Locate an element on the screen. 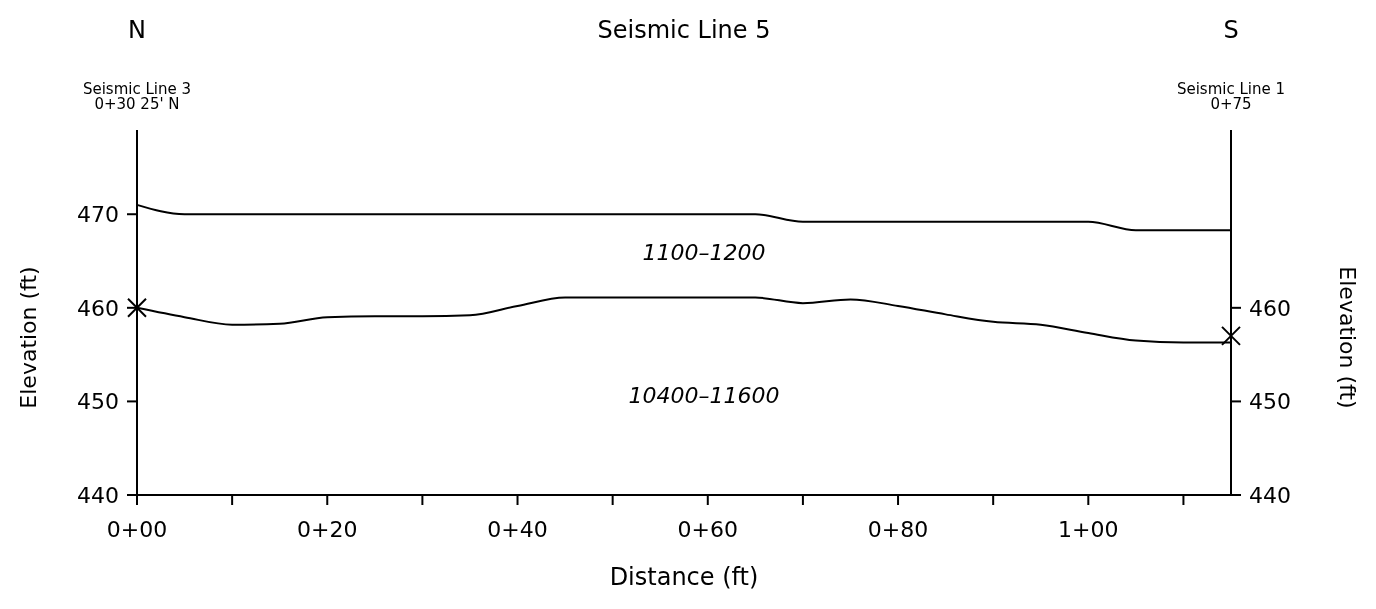 The image size is (1376, 609). text: S is located at coordinates (1231, 30).